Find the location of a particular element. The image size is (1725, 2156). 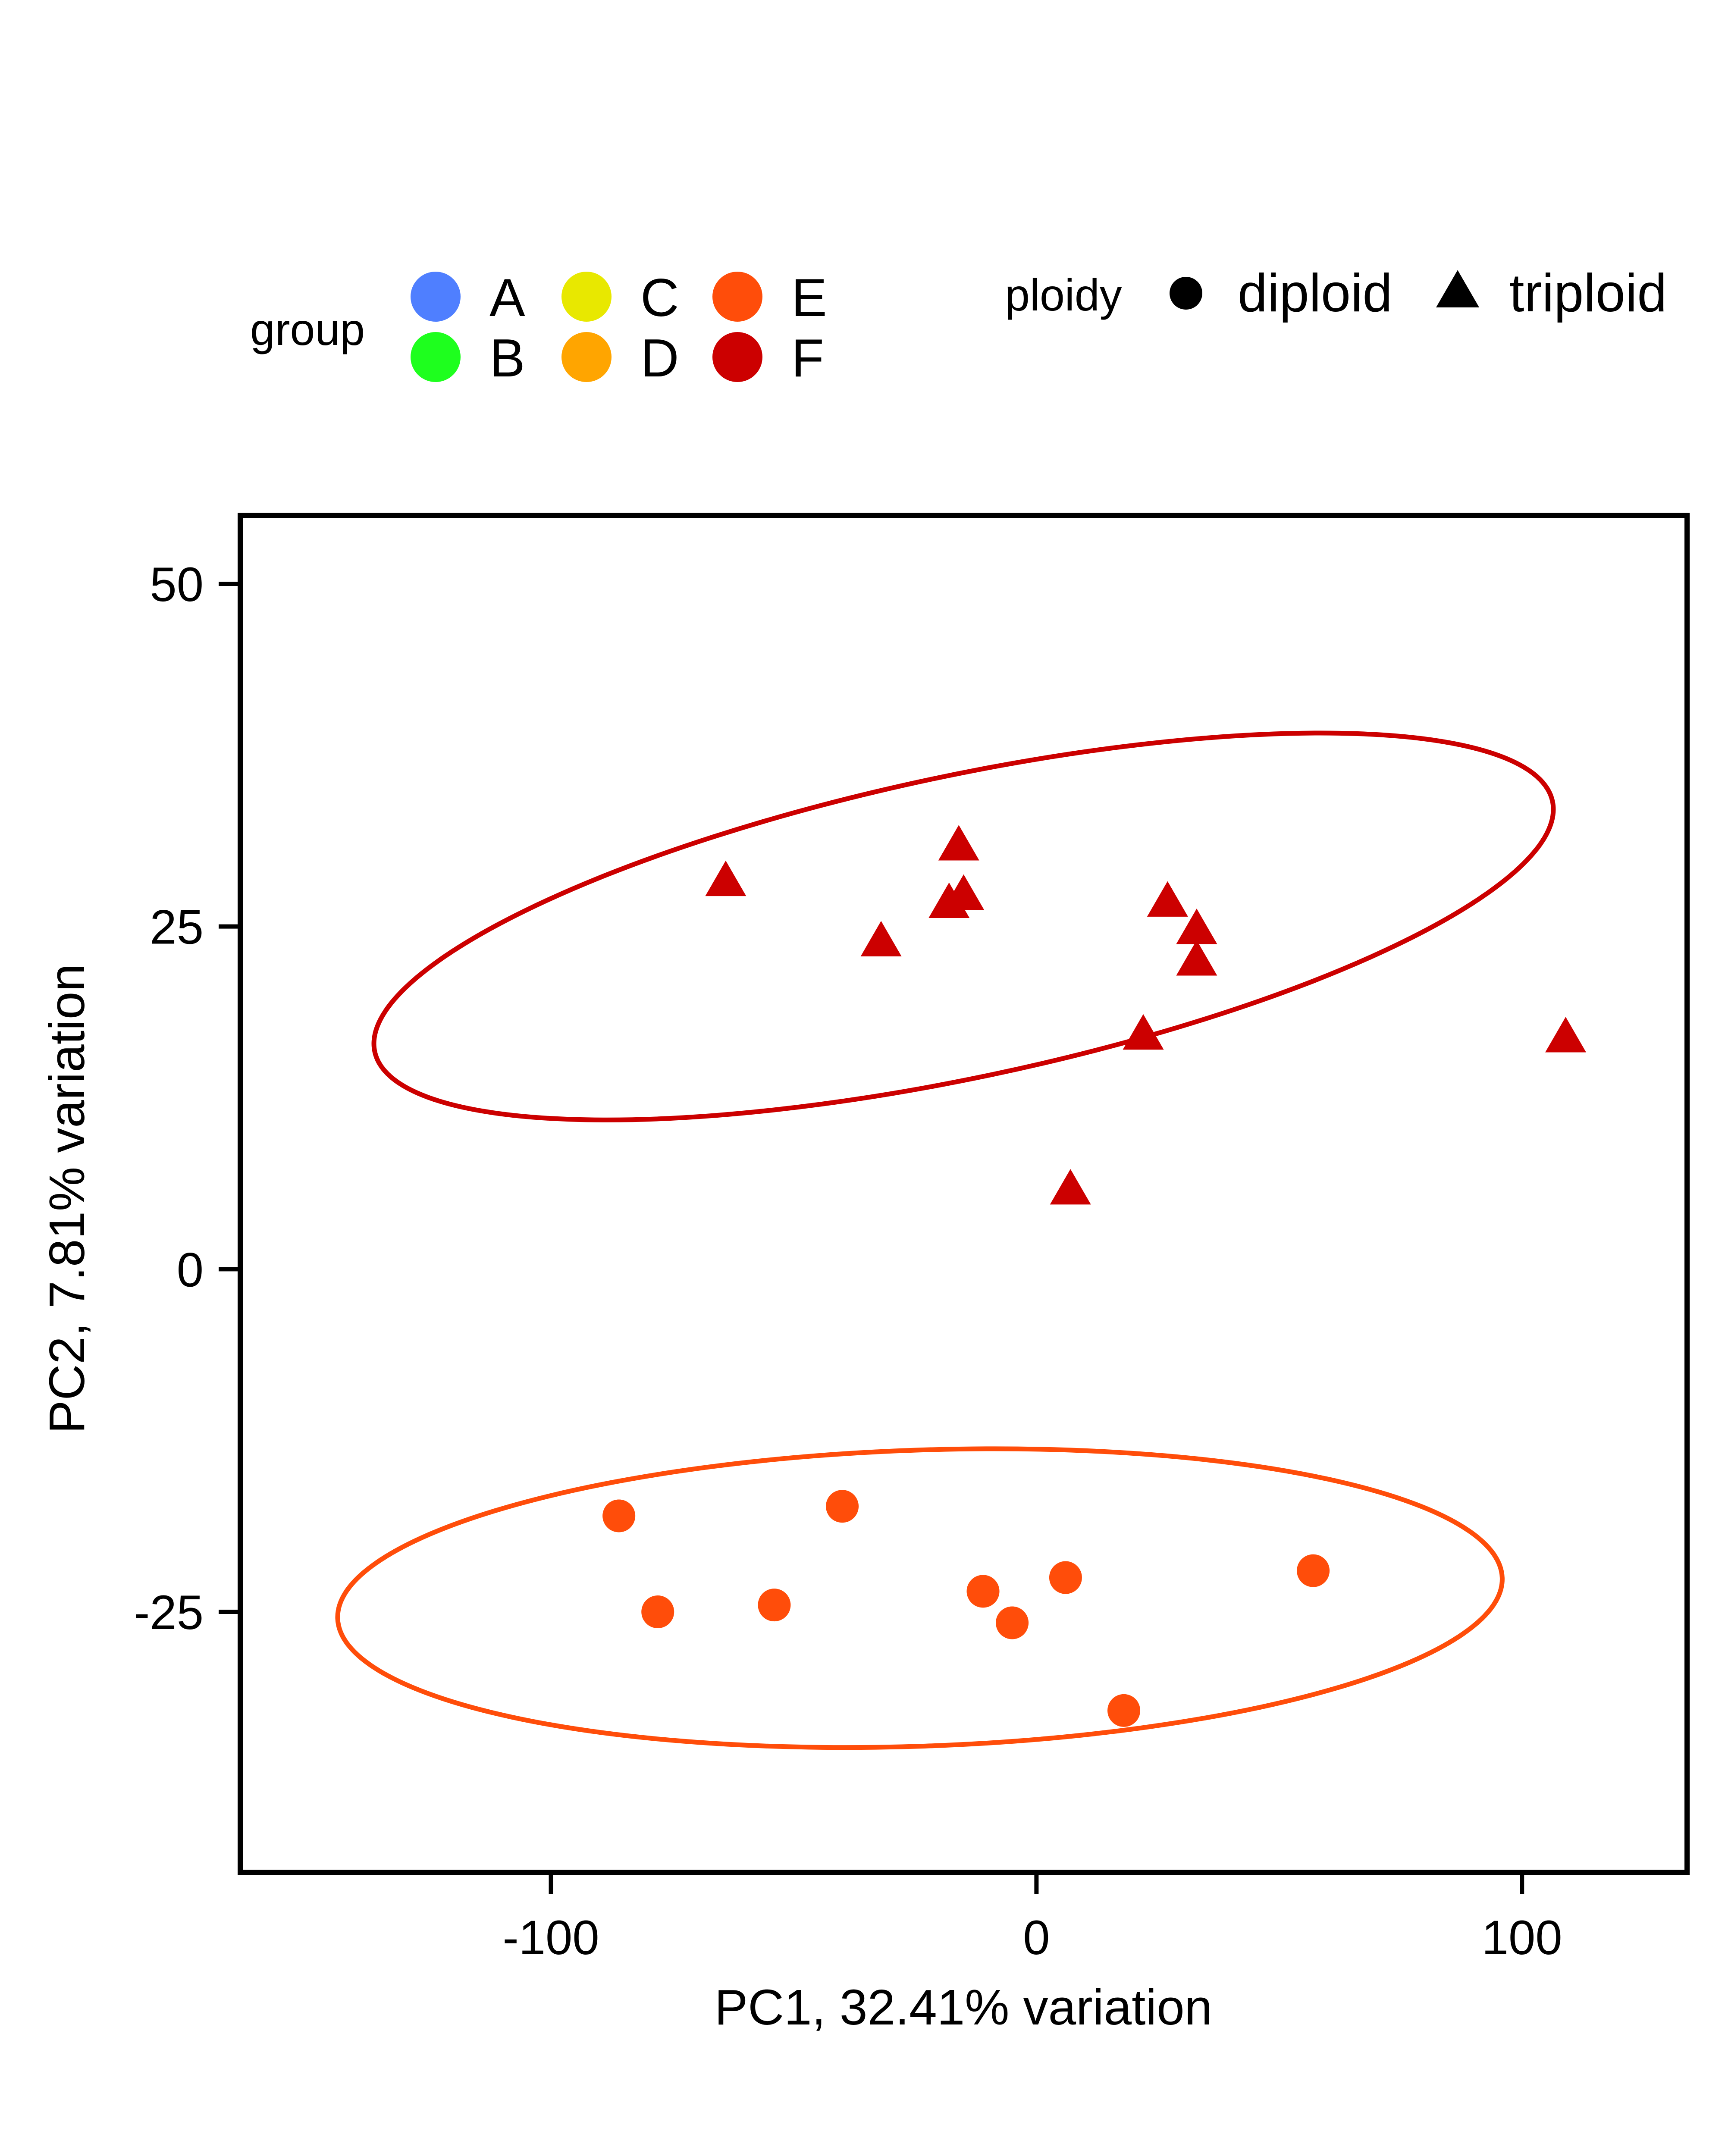

x-axis-title: PC1, 32.41% variation is located at coordinates (963, 2007).